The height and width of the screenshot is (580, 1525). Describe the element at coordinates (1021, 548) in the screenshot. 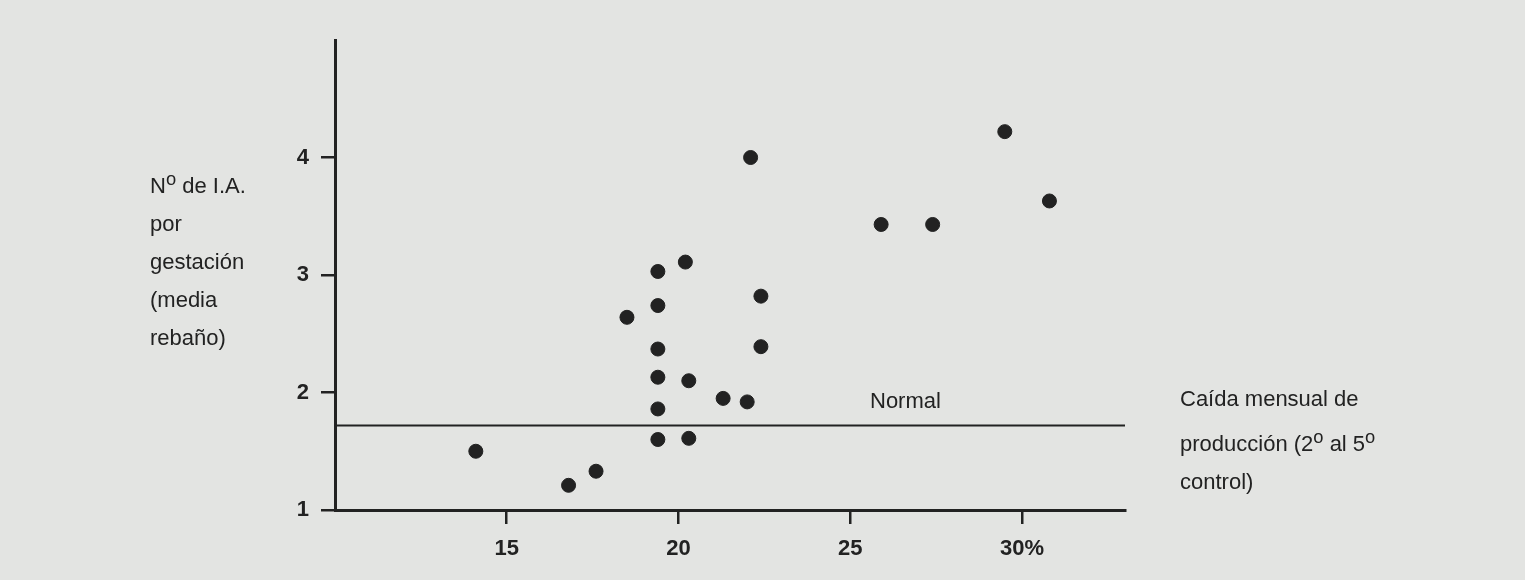

I see `x-tick-label: 30%` at that location.